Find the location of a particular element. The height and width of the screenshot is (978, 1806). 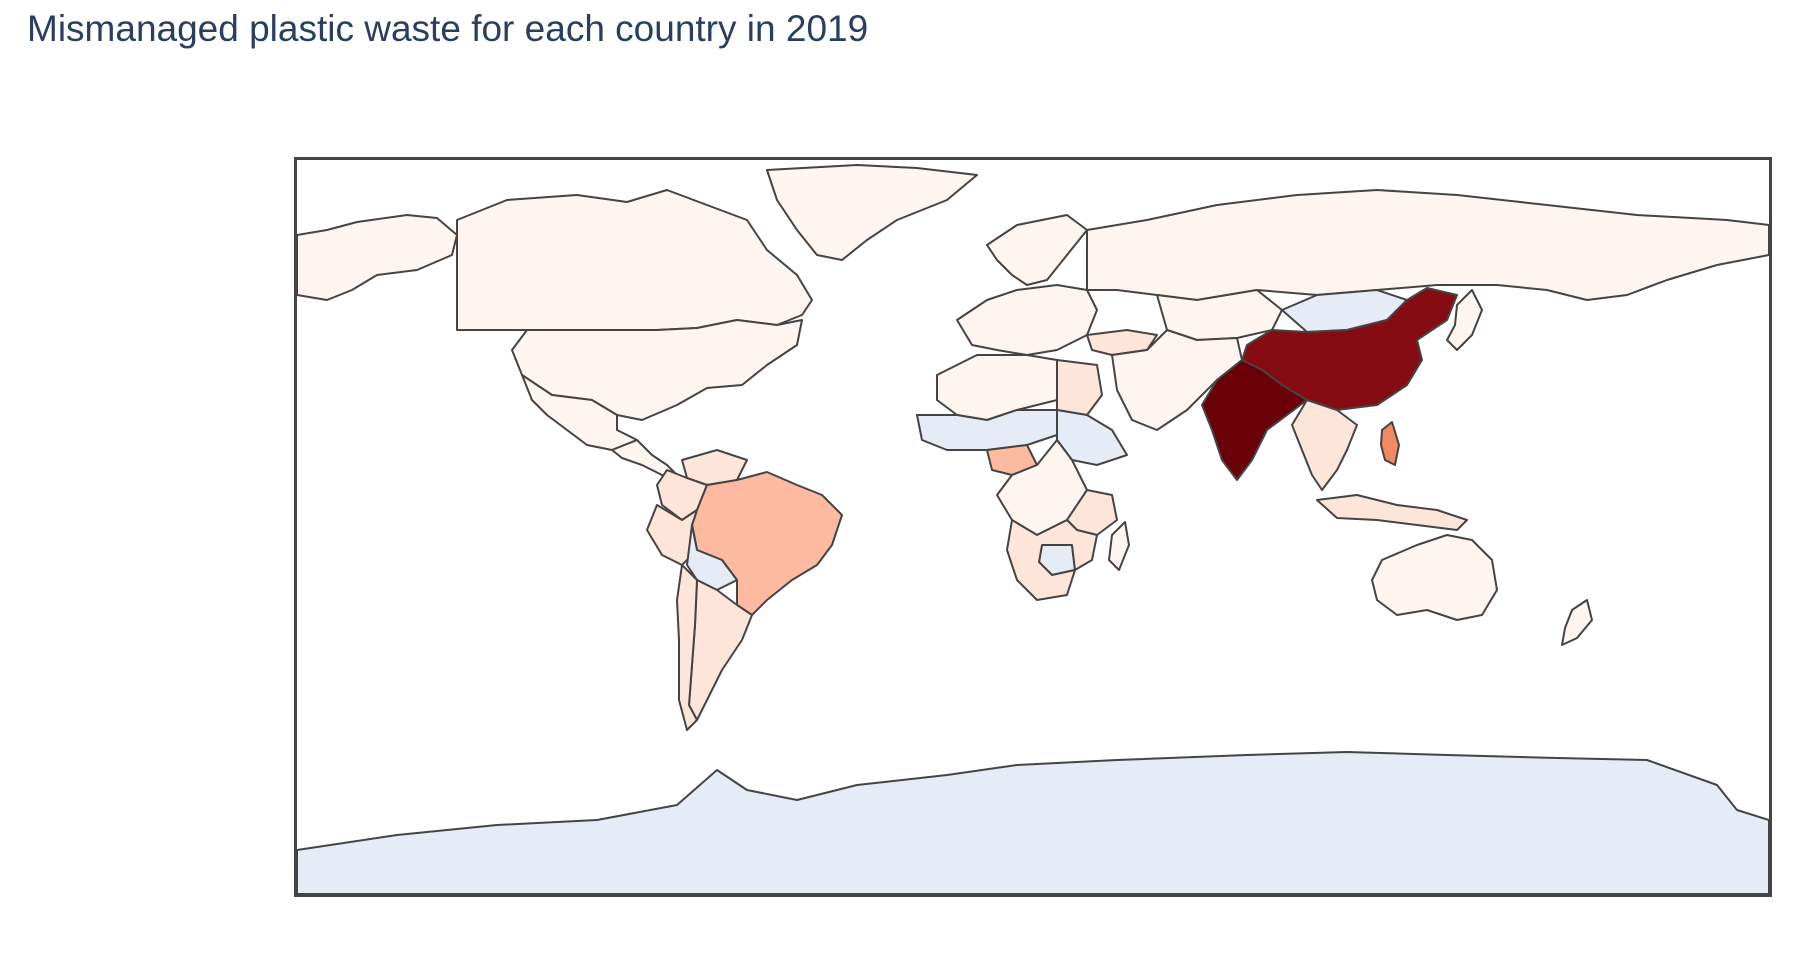

region-southeast-asia: Southeast Asia is located at coordinates (1324, 445).